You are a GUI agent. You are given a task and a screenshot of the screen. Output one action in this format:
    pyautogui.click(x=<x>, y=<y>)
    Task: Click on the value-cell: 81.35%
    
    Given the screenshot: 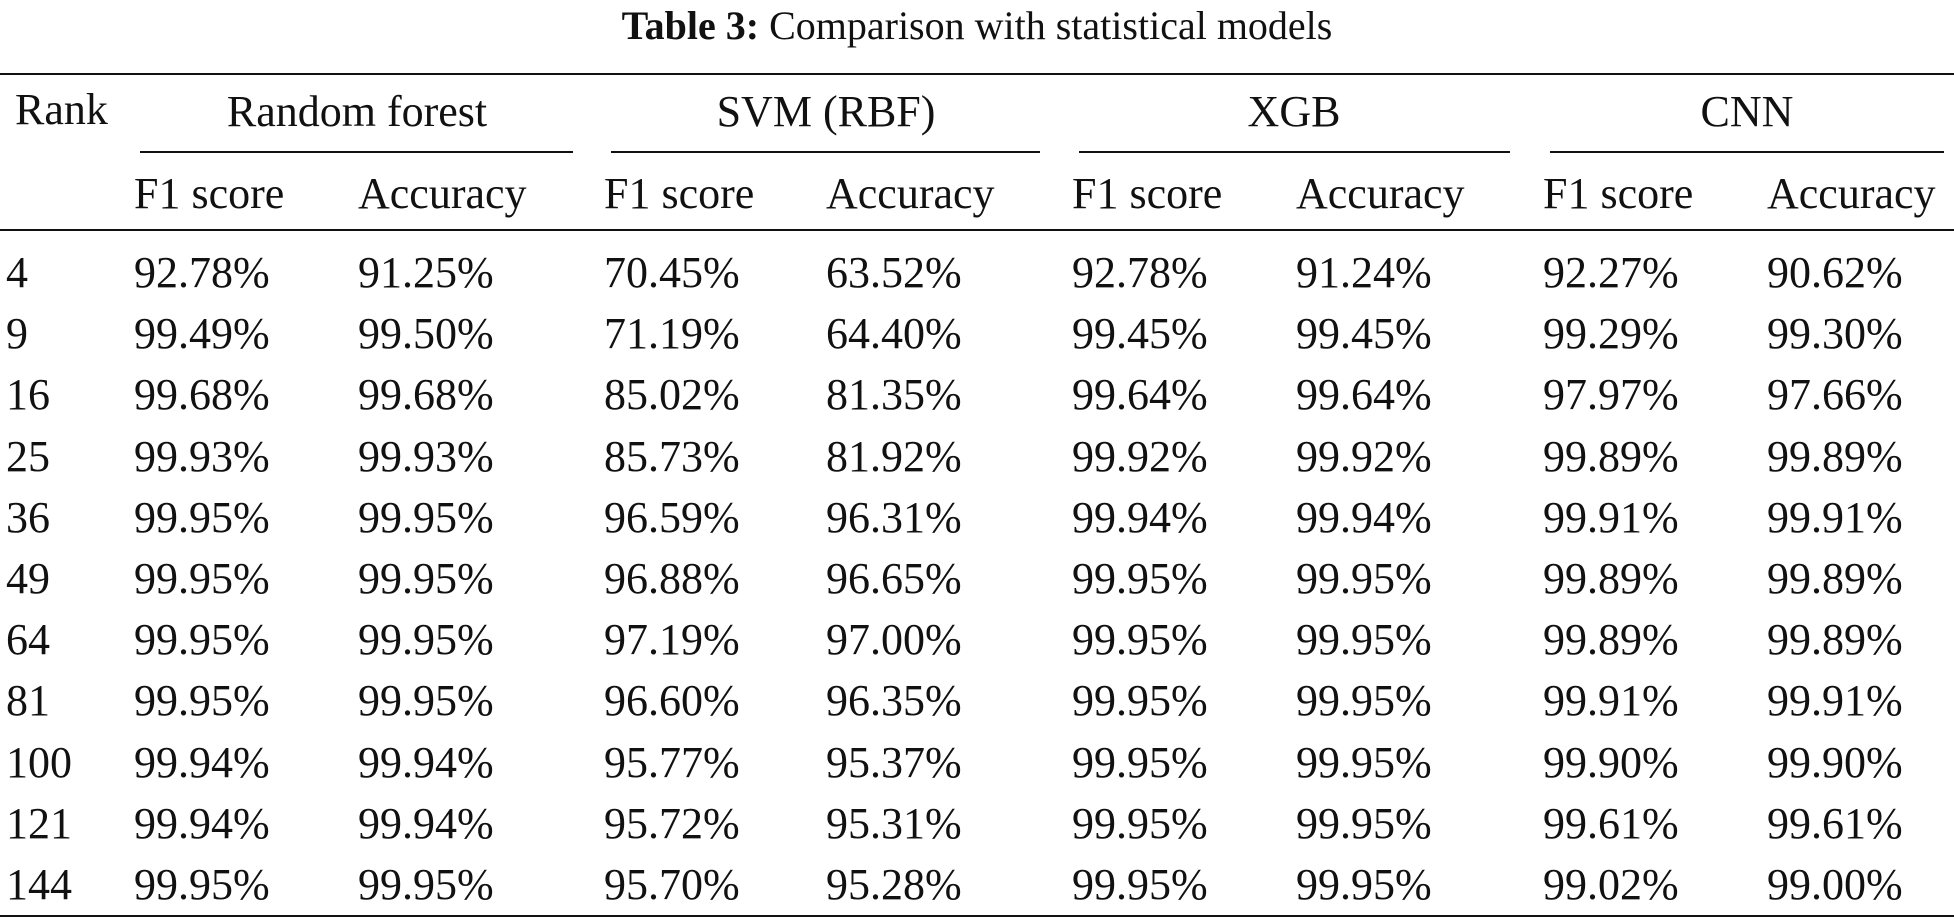 What is the action you would take?
    pyautogui.click(x=894, y=395)
    